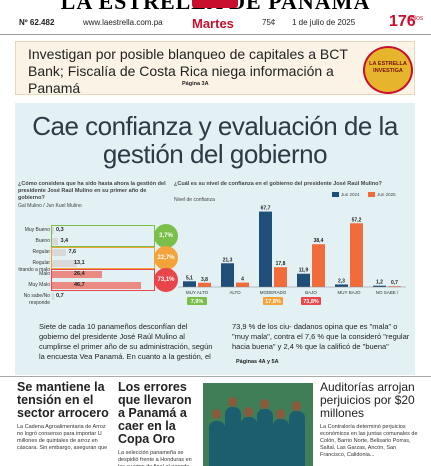 The width and height of the screenshot is (431, 466). Describe the element at coordinates (123, 22) in the screenshot. I see `website-link: www.laestrella.com.pa` at that location.